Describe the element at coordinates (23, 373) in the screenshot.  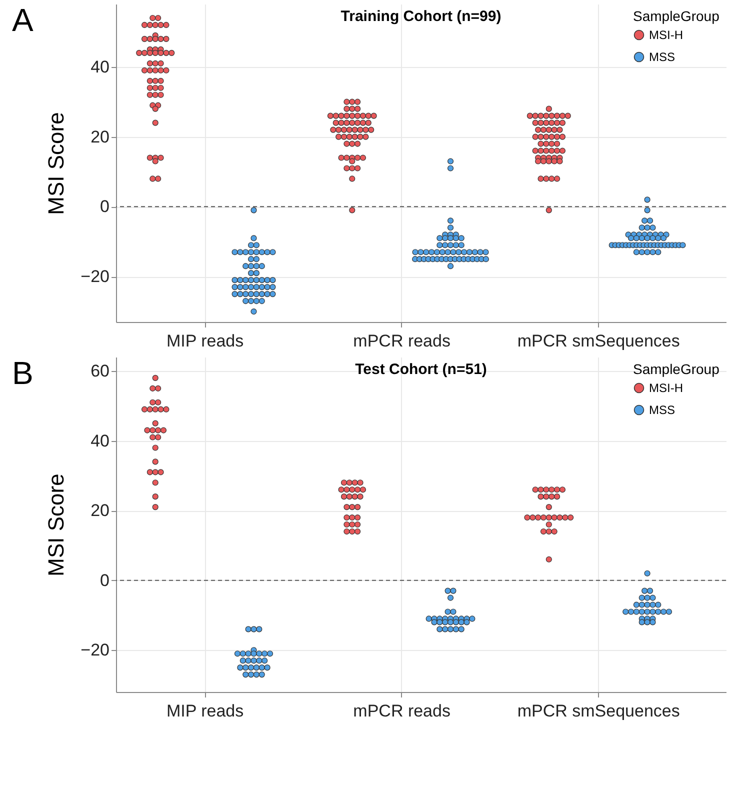
I see `text: B` at that location.